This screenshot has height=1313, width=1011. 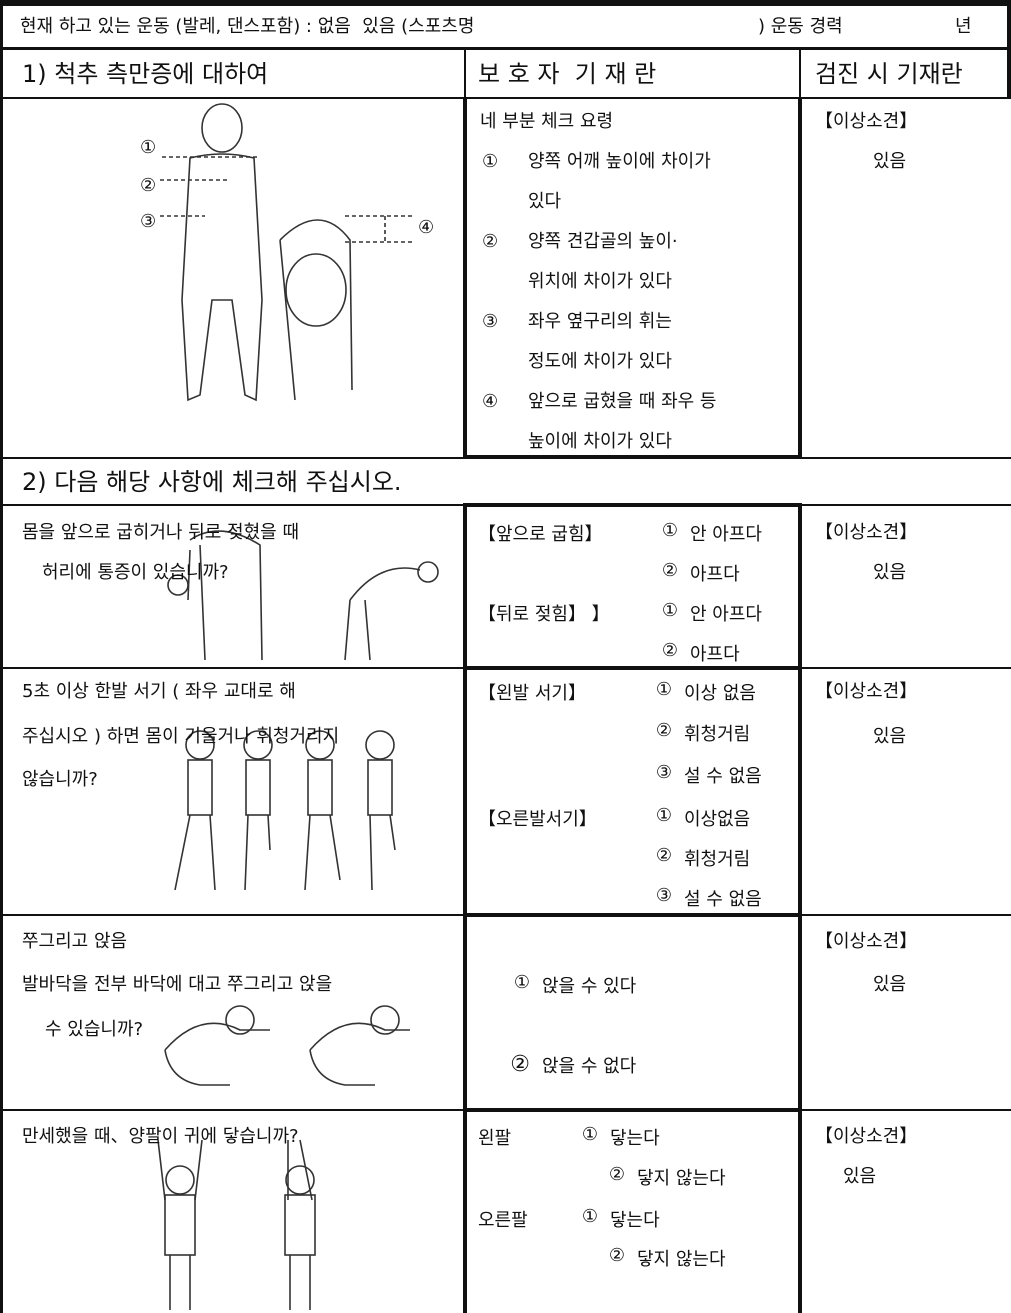 I want to click on section-title: 2) 다음 해당 사항에 체크해 주십시오., so click(x=212, y=482).